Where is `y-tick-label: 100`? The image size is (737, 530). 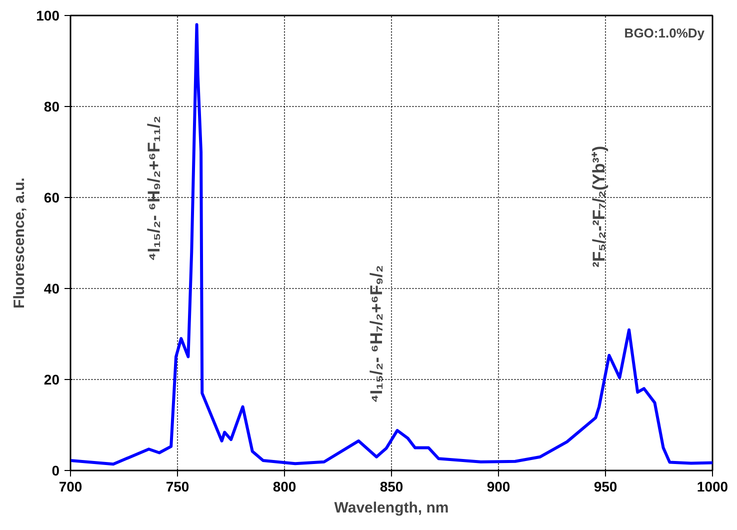 y-tick-label: 100 is located at coordinates (48, 16).